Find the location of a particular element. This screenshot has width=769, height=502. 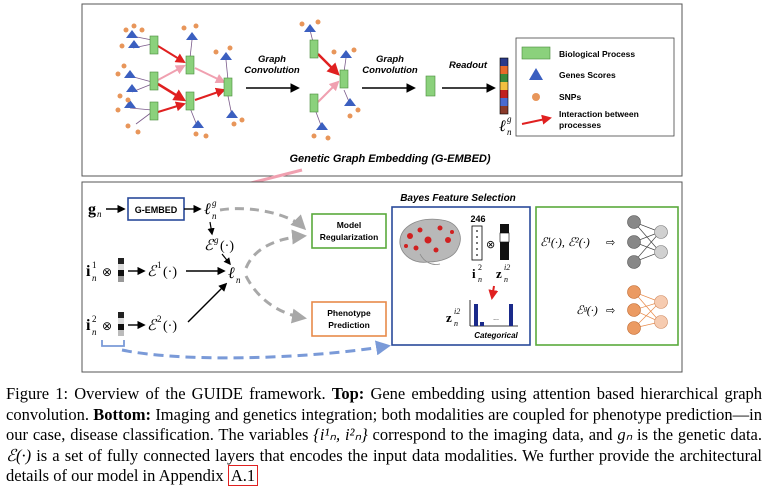

l-n-sub: n is located at coordinates (238, 280).